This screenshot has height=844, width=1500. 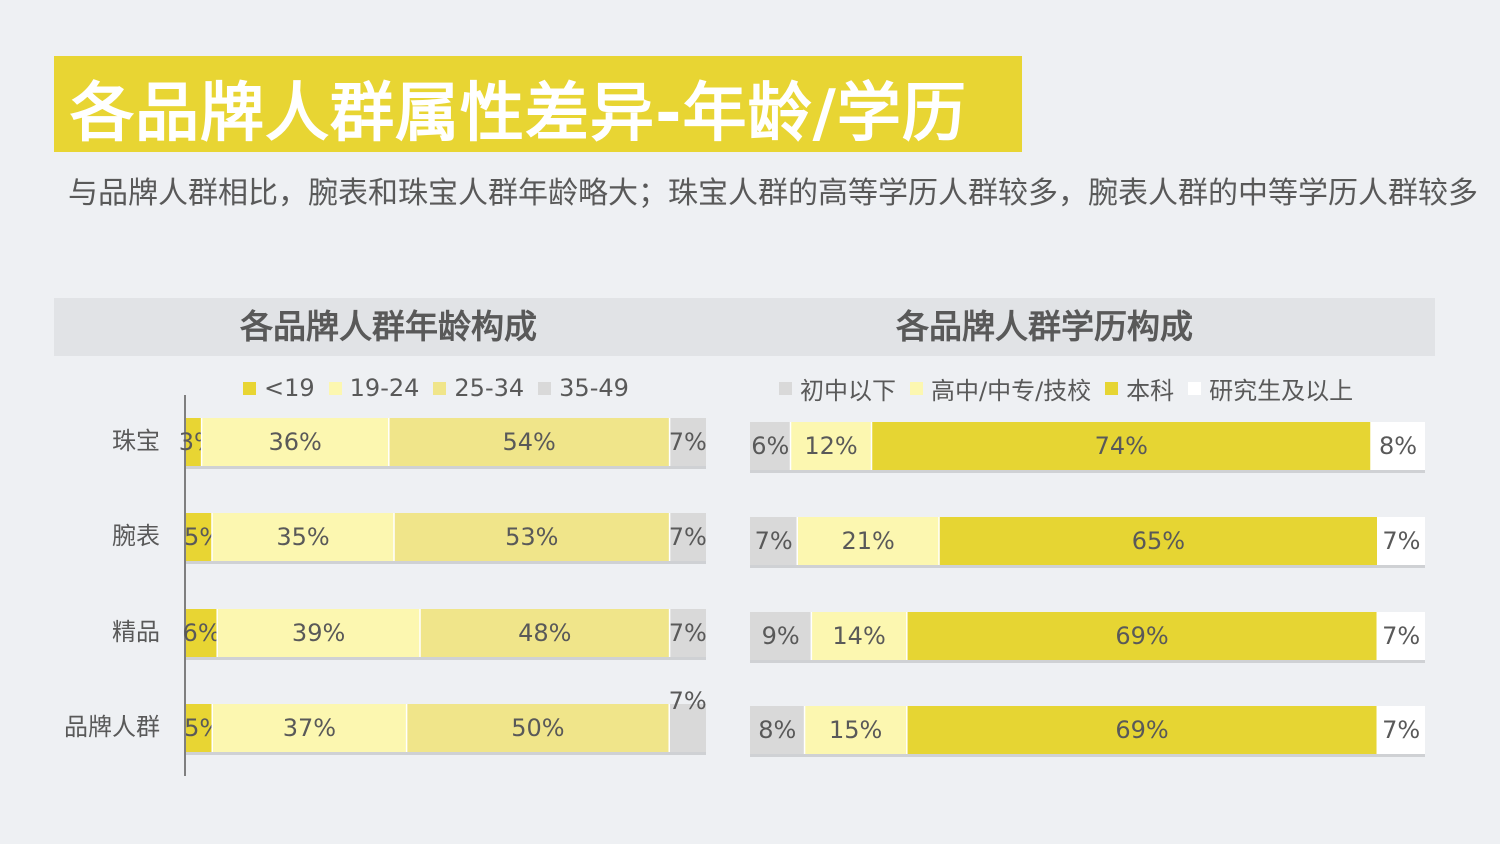 I want to click on edu-data-label: 14%, so click(x=858, y=636).